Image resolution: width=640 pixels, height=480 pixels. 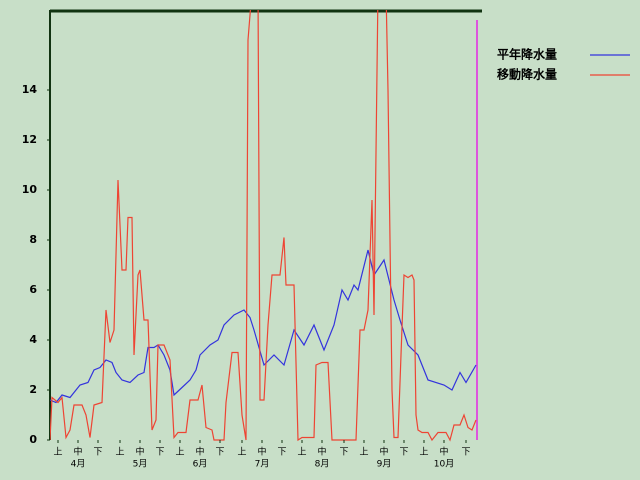 I want to click on month-label: 4月, so click(x=78, y=464).